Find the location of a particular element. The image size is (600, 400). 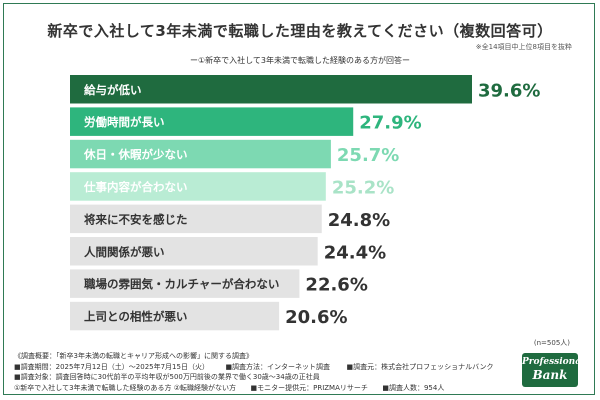

value-label-4: 25.2% is located at coordinates (363, 187).